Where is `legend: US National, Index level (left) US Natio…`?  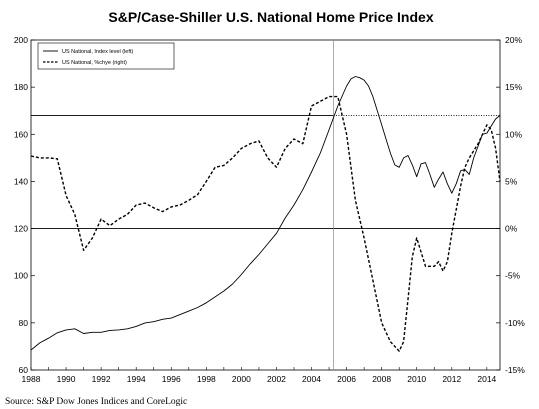 legend: US National, Index level (left) US Natio… is located at coordinates (106, 56).